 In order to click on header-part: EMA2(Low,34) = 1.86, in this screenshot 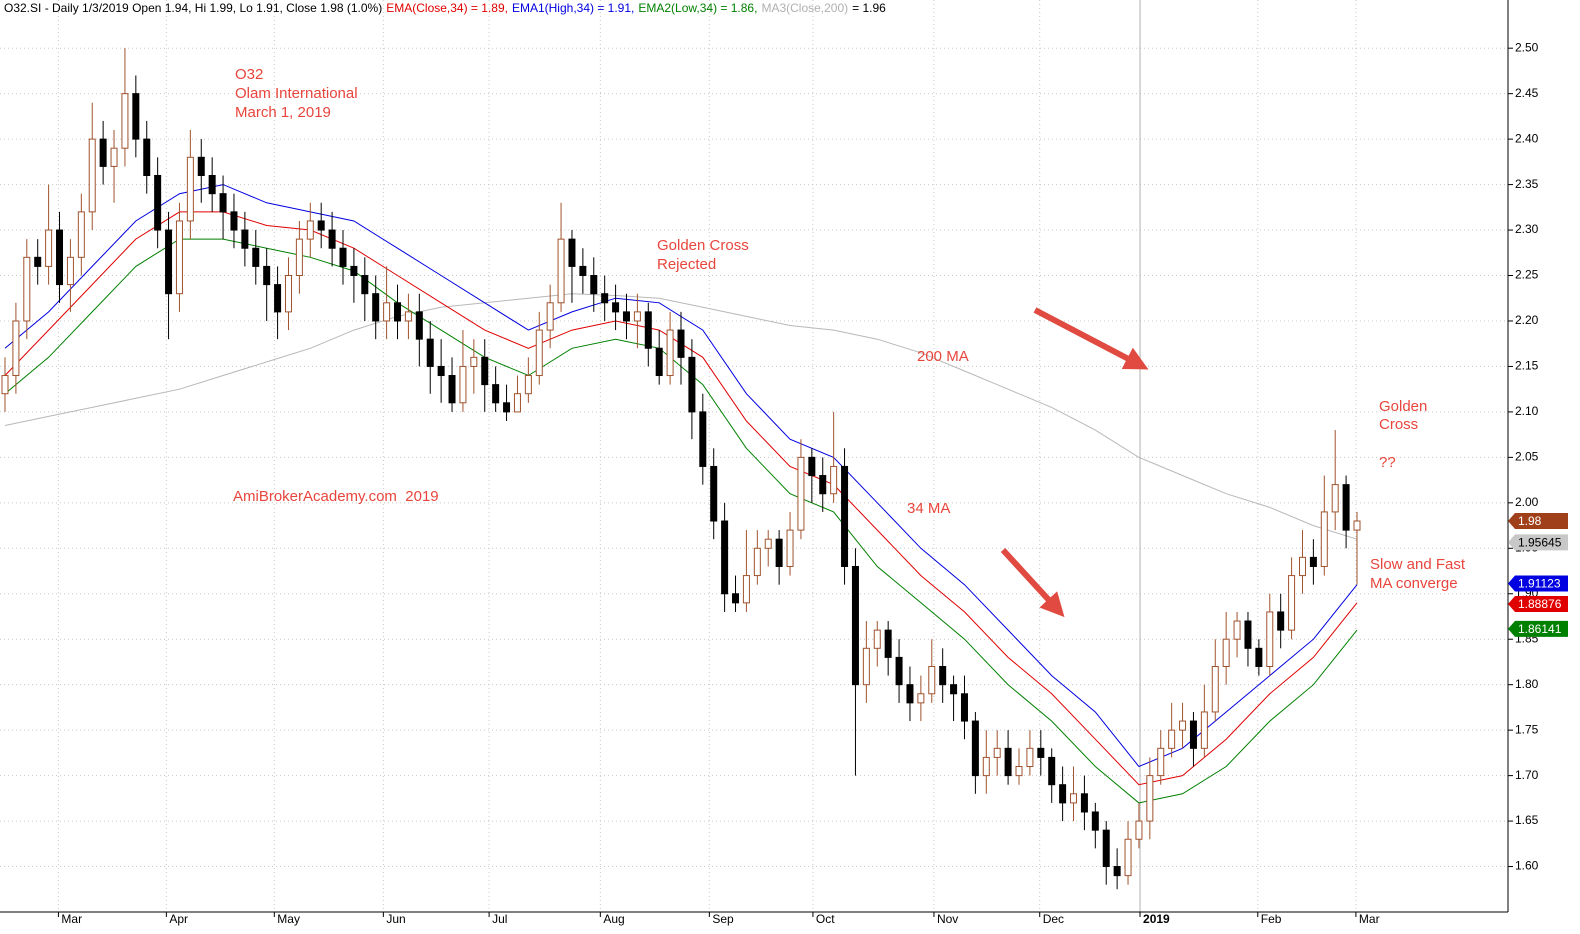, I will do `click(697, 8)`.